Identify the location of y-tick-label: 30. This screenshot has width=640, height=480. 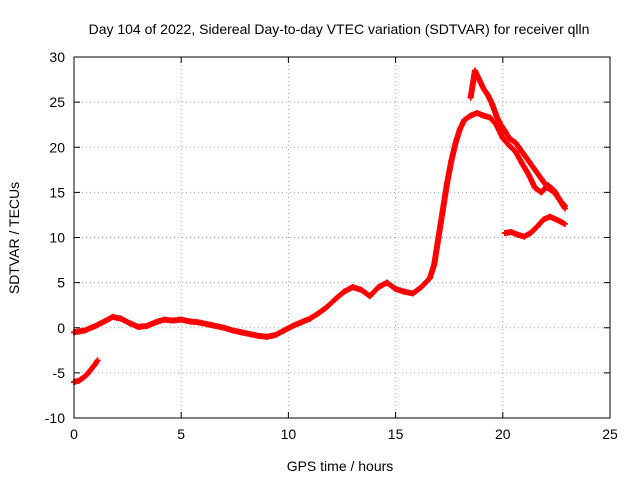
(57, 57).